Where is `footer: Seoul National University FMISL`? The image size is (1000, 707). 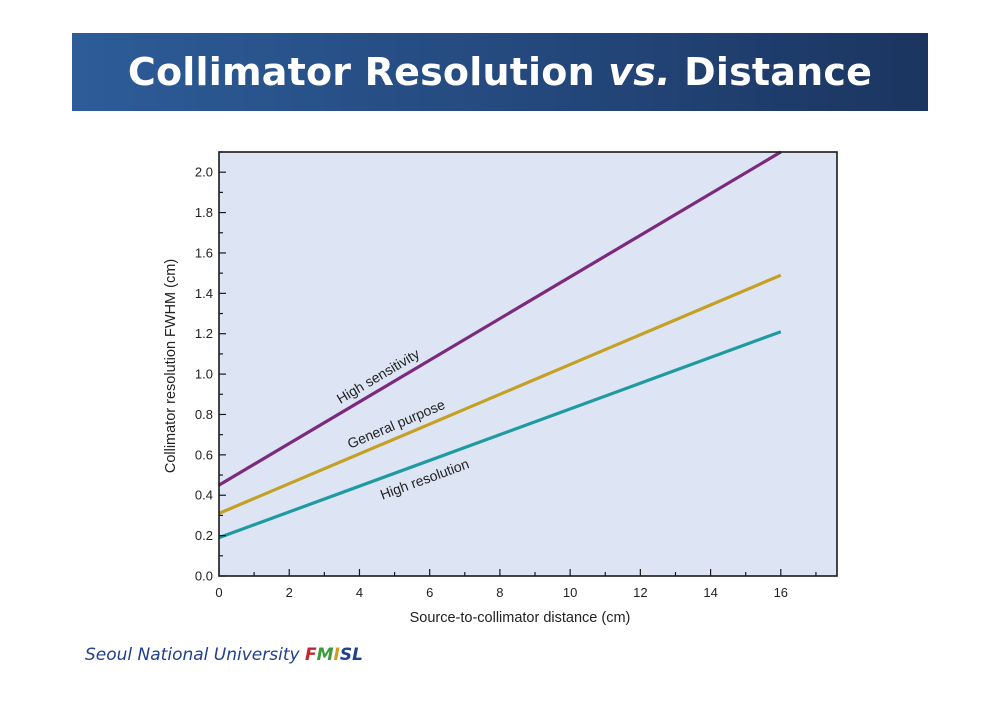
footer: Seoul National University FMISL is located at coordinates (224, 655).